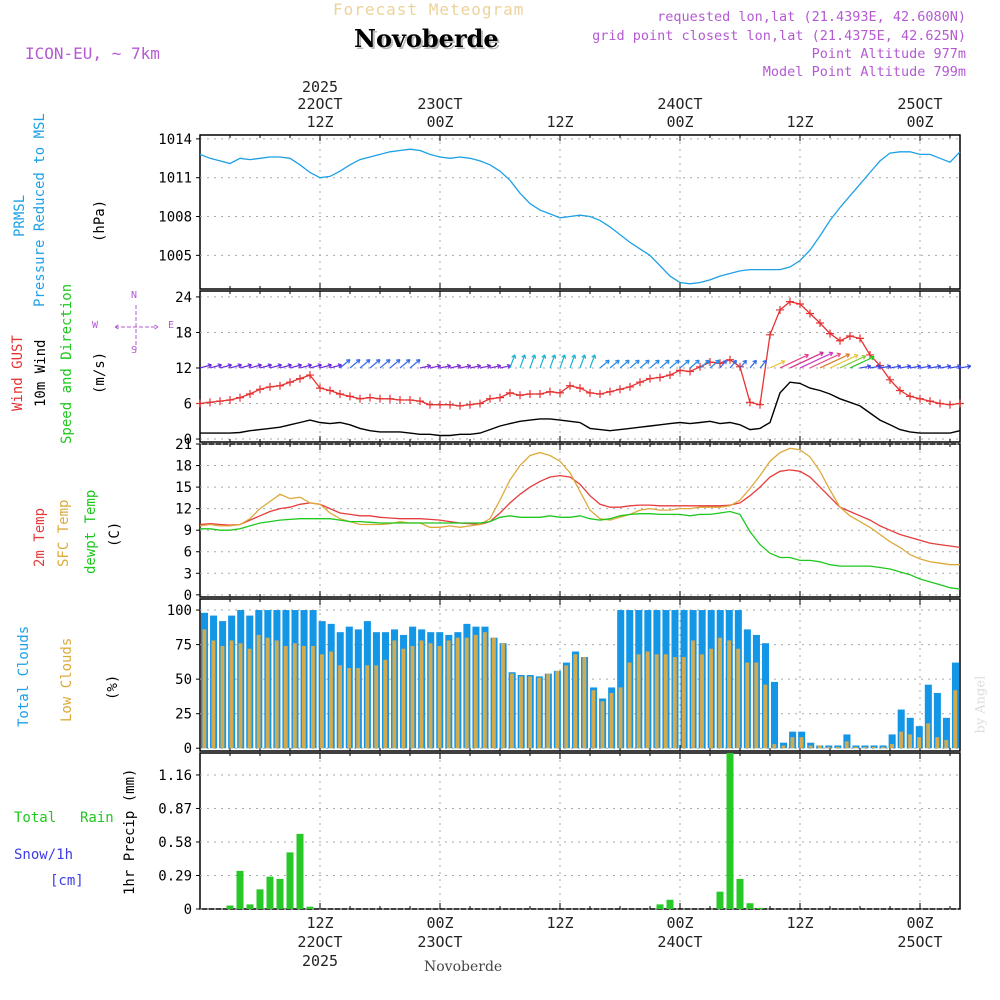 Image resolution: width=1000 pixels, height=1000 pixels. What do you see at coordinates (426, 38) in the screenshot?
I see `page-title: Novoberde` at bounding box center [426, 38].